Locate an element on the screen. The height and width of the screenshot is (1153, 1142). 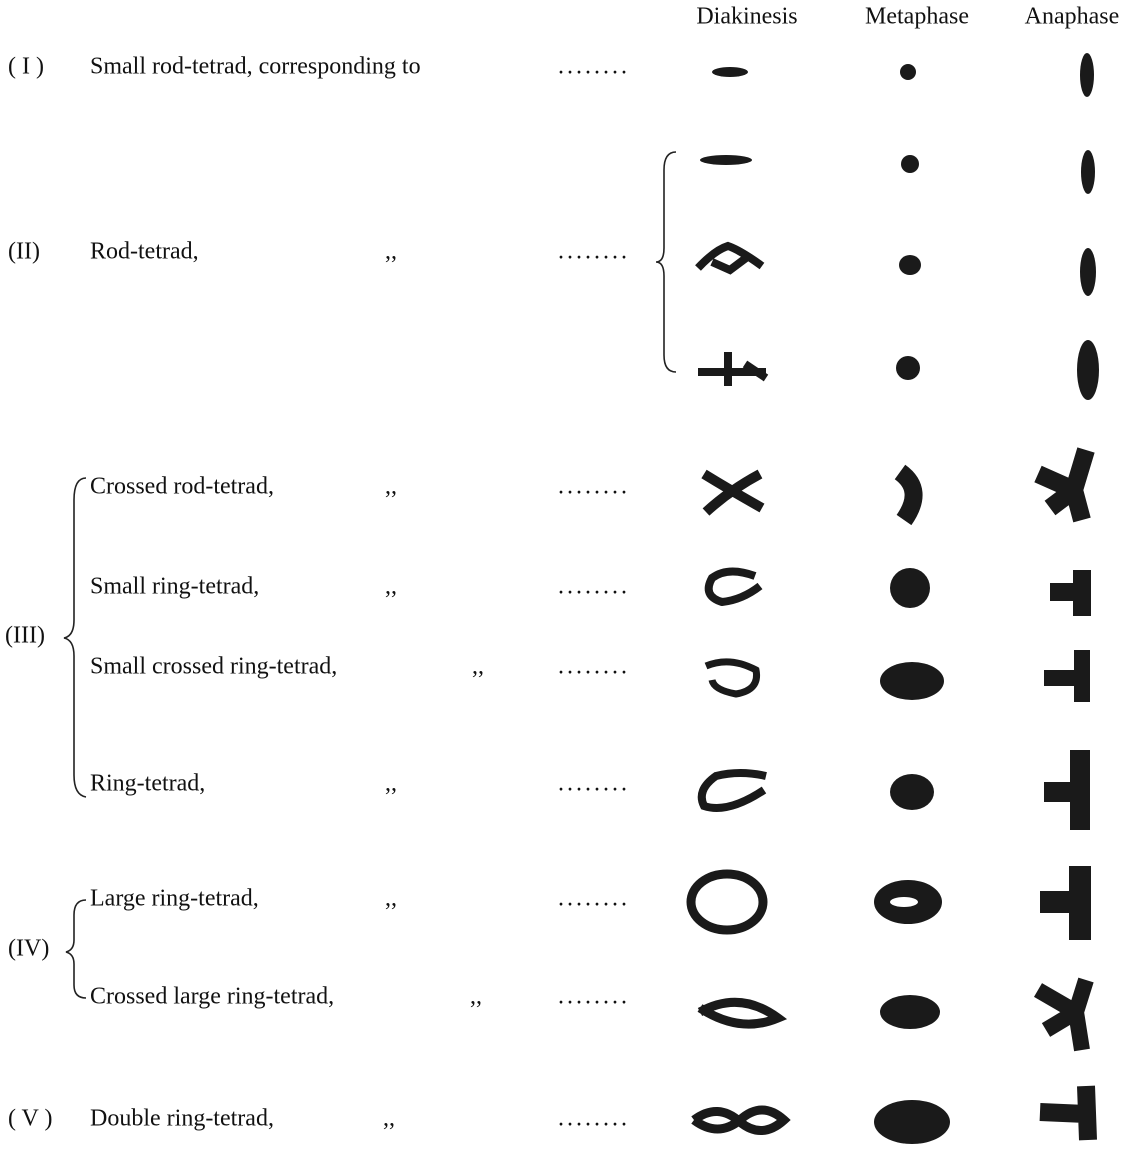
anaphase-drawings is located at coordinates (1066, 597).